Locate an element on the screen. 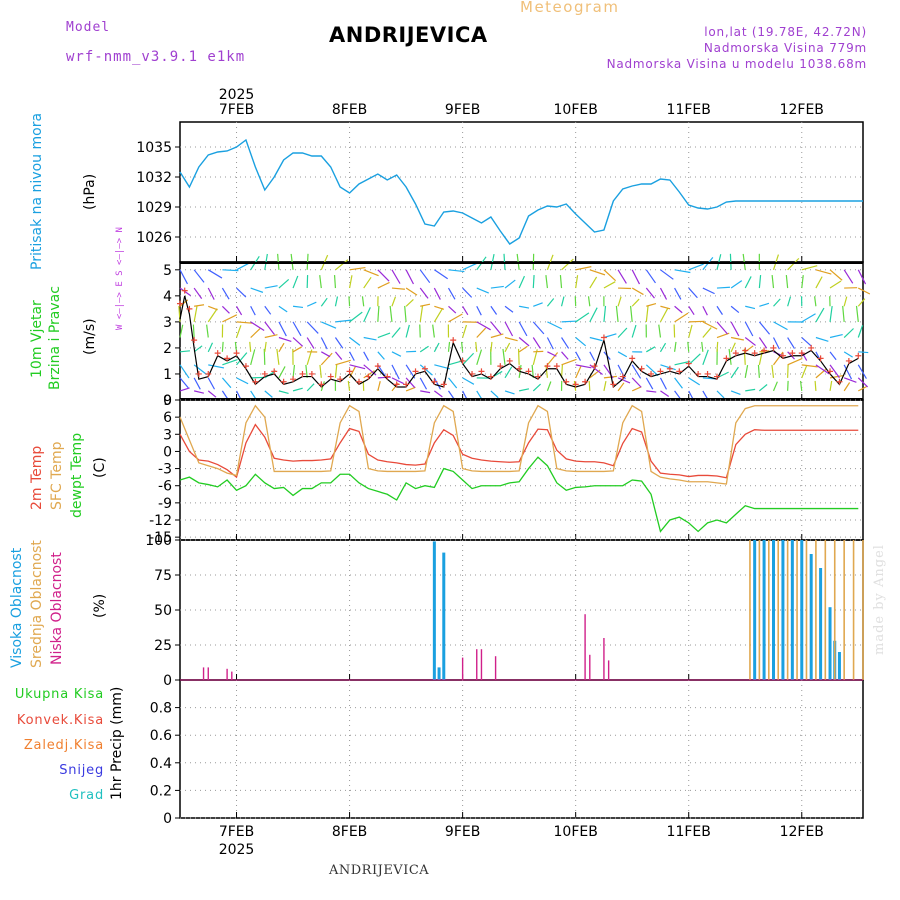 Image resolution: width=900 pixels, height=900 pixels. legend-snow: Snijeg is located at coordinates (81, 770).